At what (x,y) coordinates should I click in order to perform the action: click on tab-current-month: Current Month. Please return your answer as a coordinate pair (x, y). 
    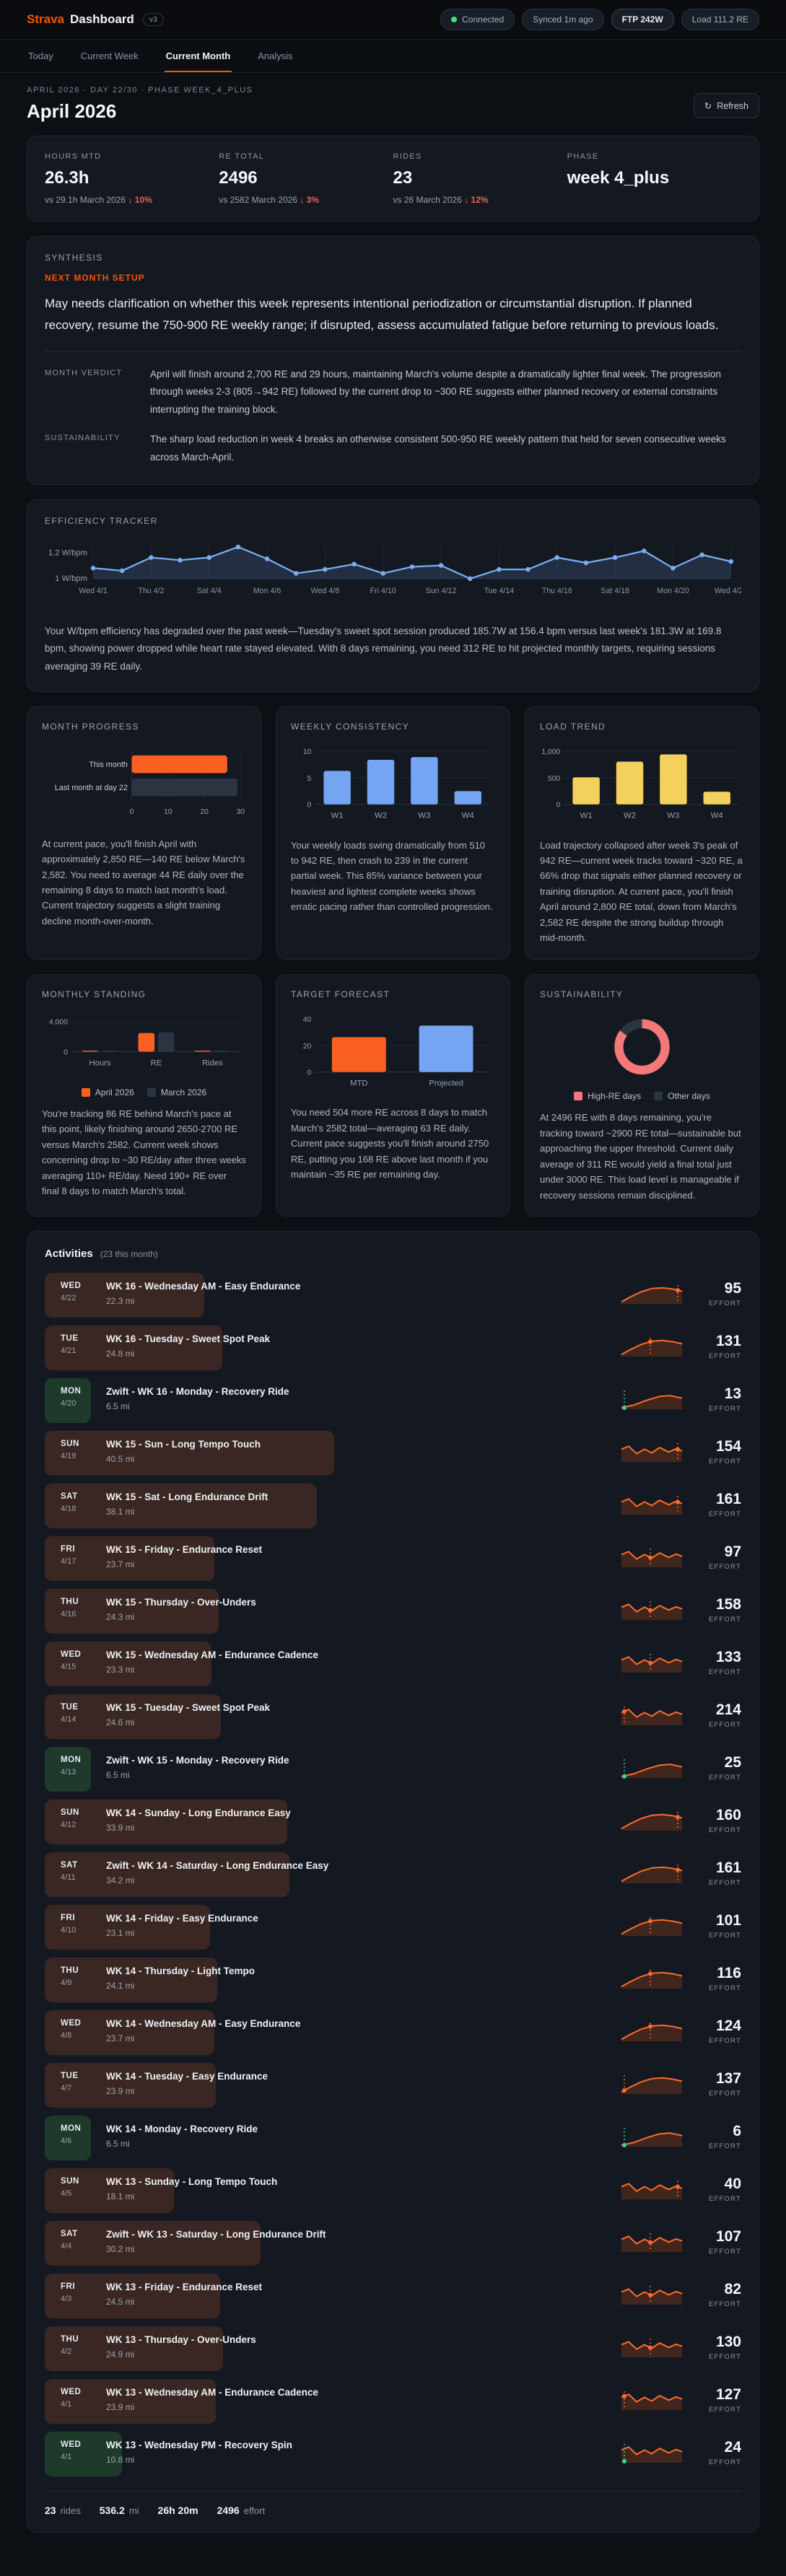
    Looking at the image, I should click on (198, 56).